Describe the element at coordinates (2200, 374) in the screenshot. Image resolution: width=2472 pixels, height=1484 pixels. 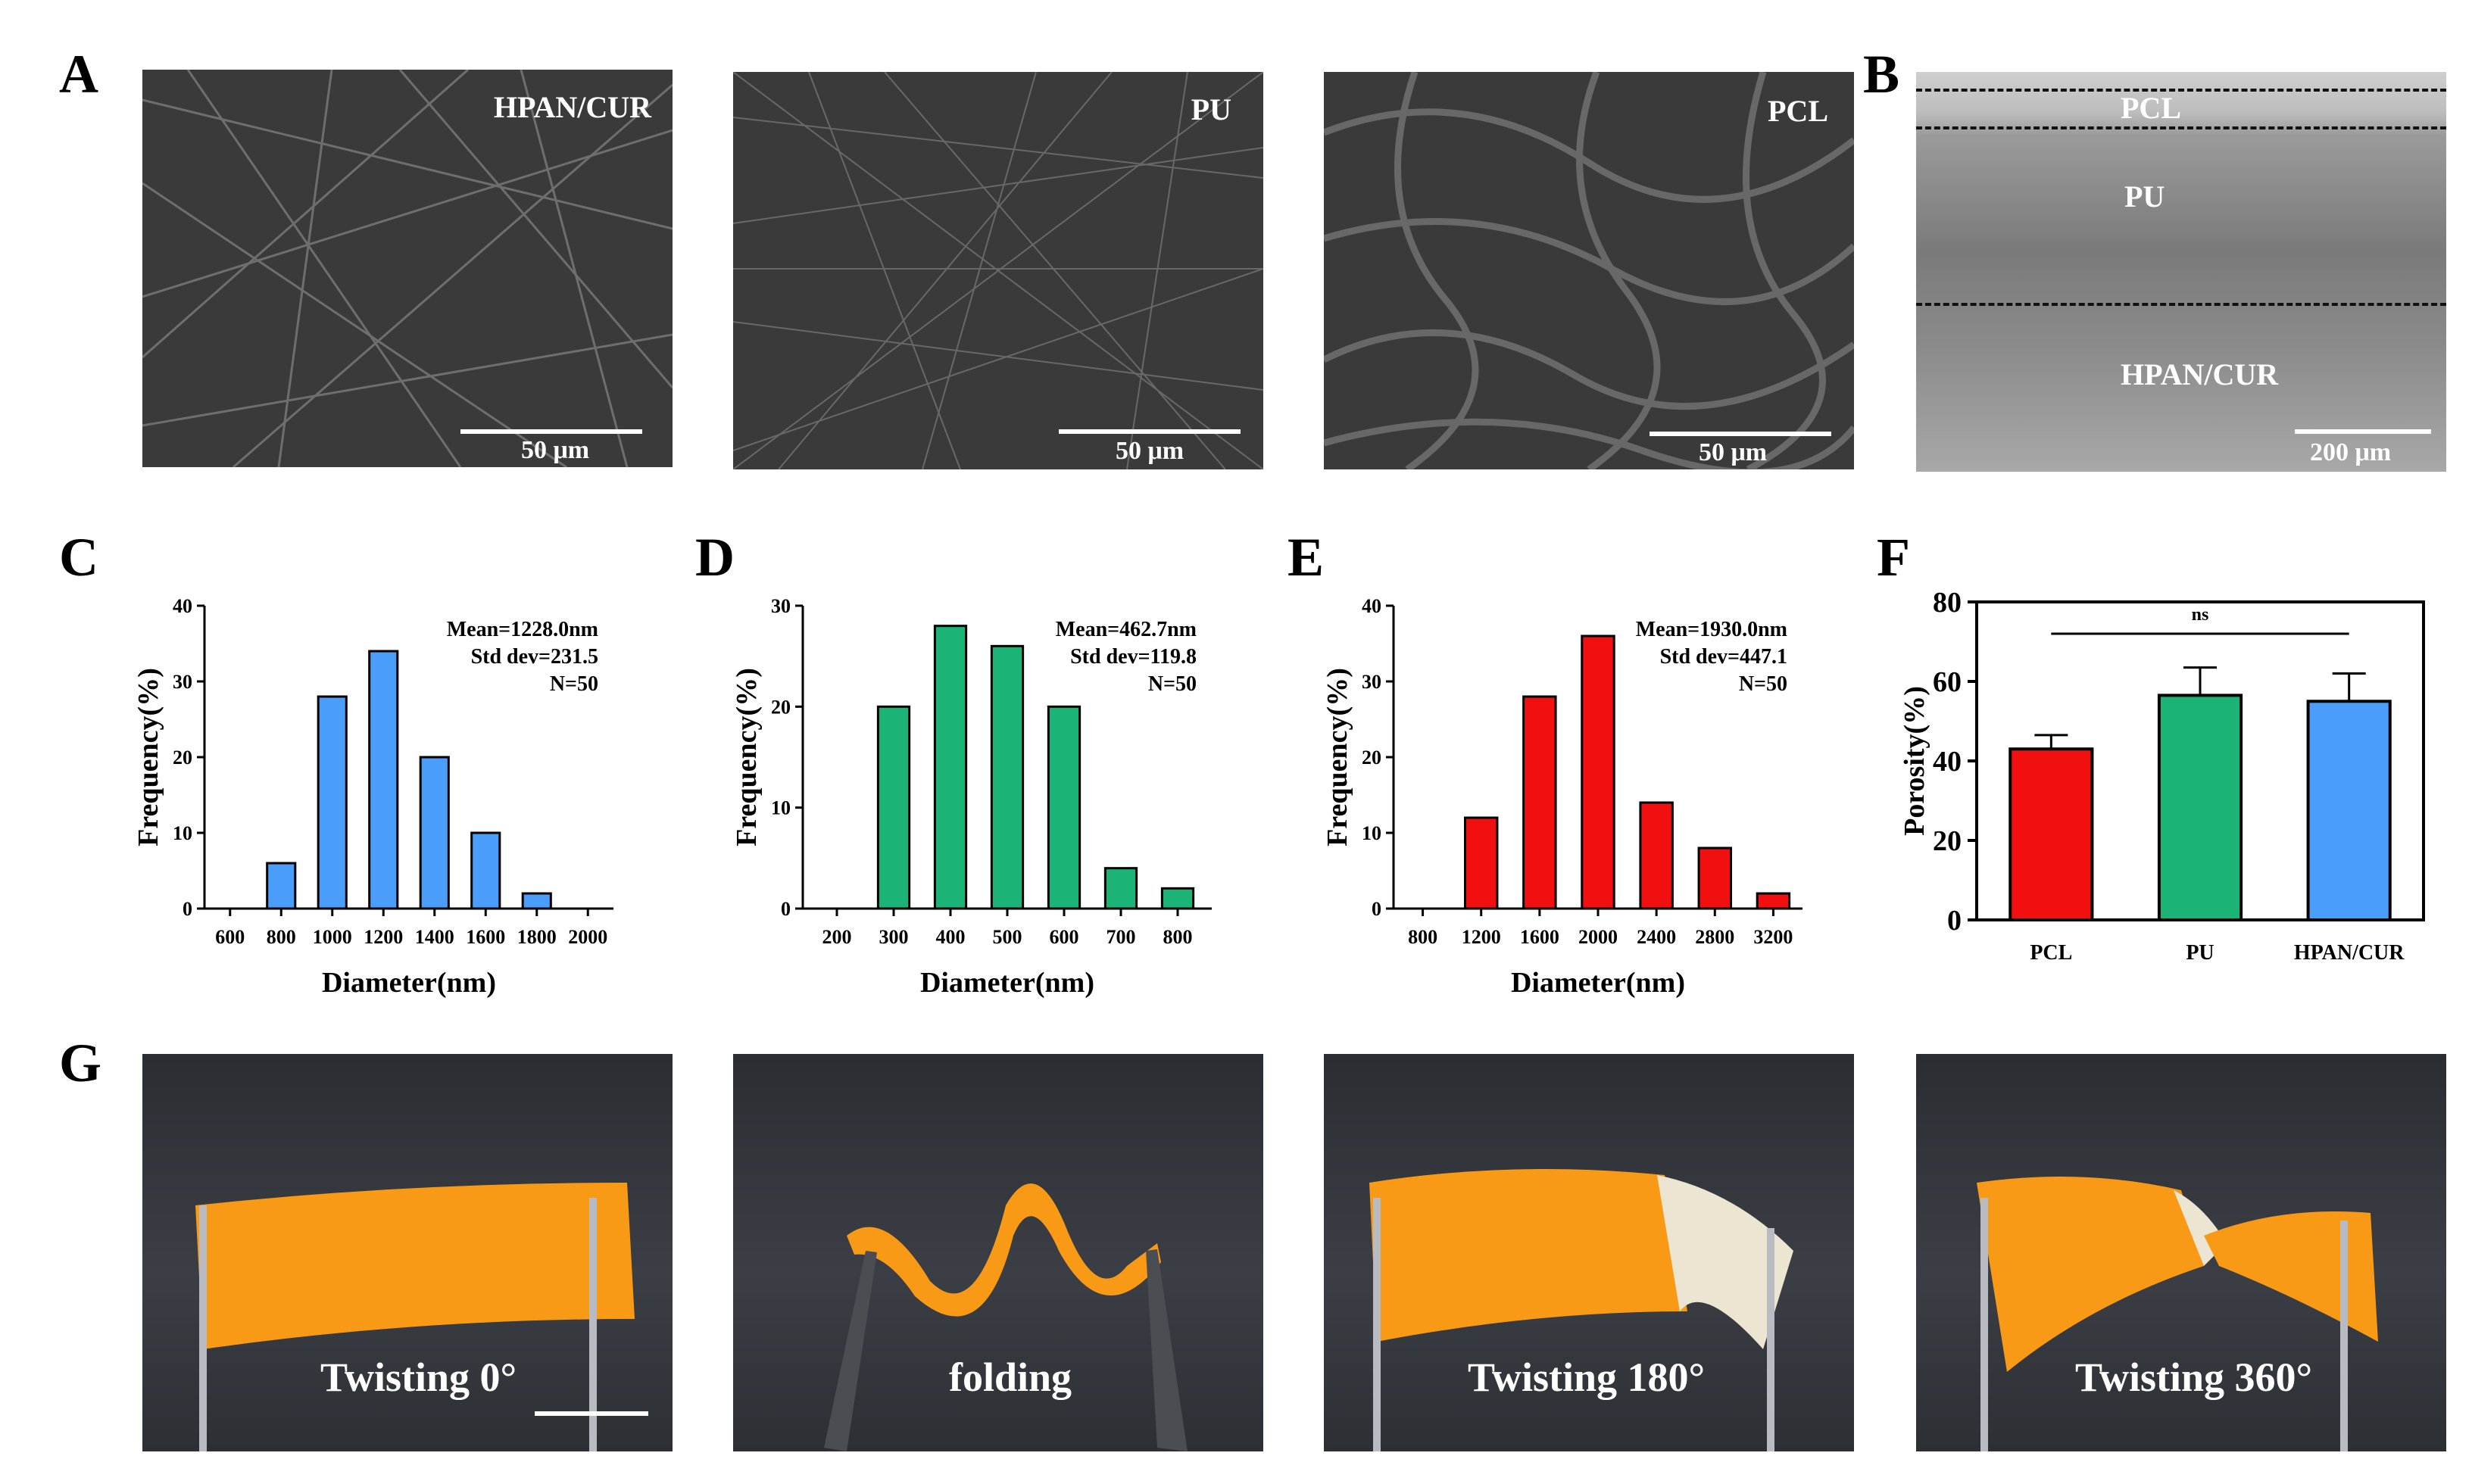
I see `layer-label-hpan-cur: HPAN/CUR` at that location.